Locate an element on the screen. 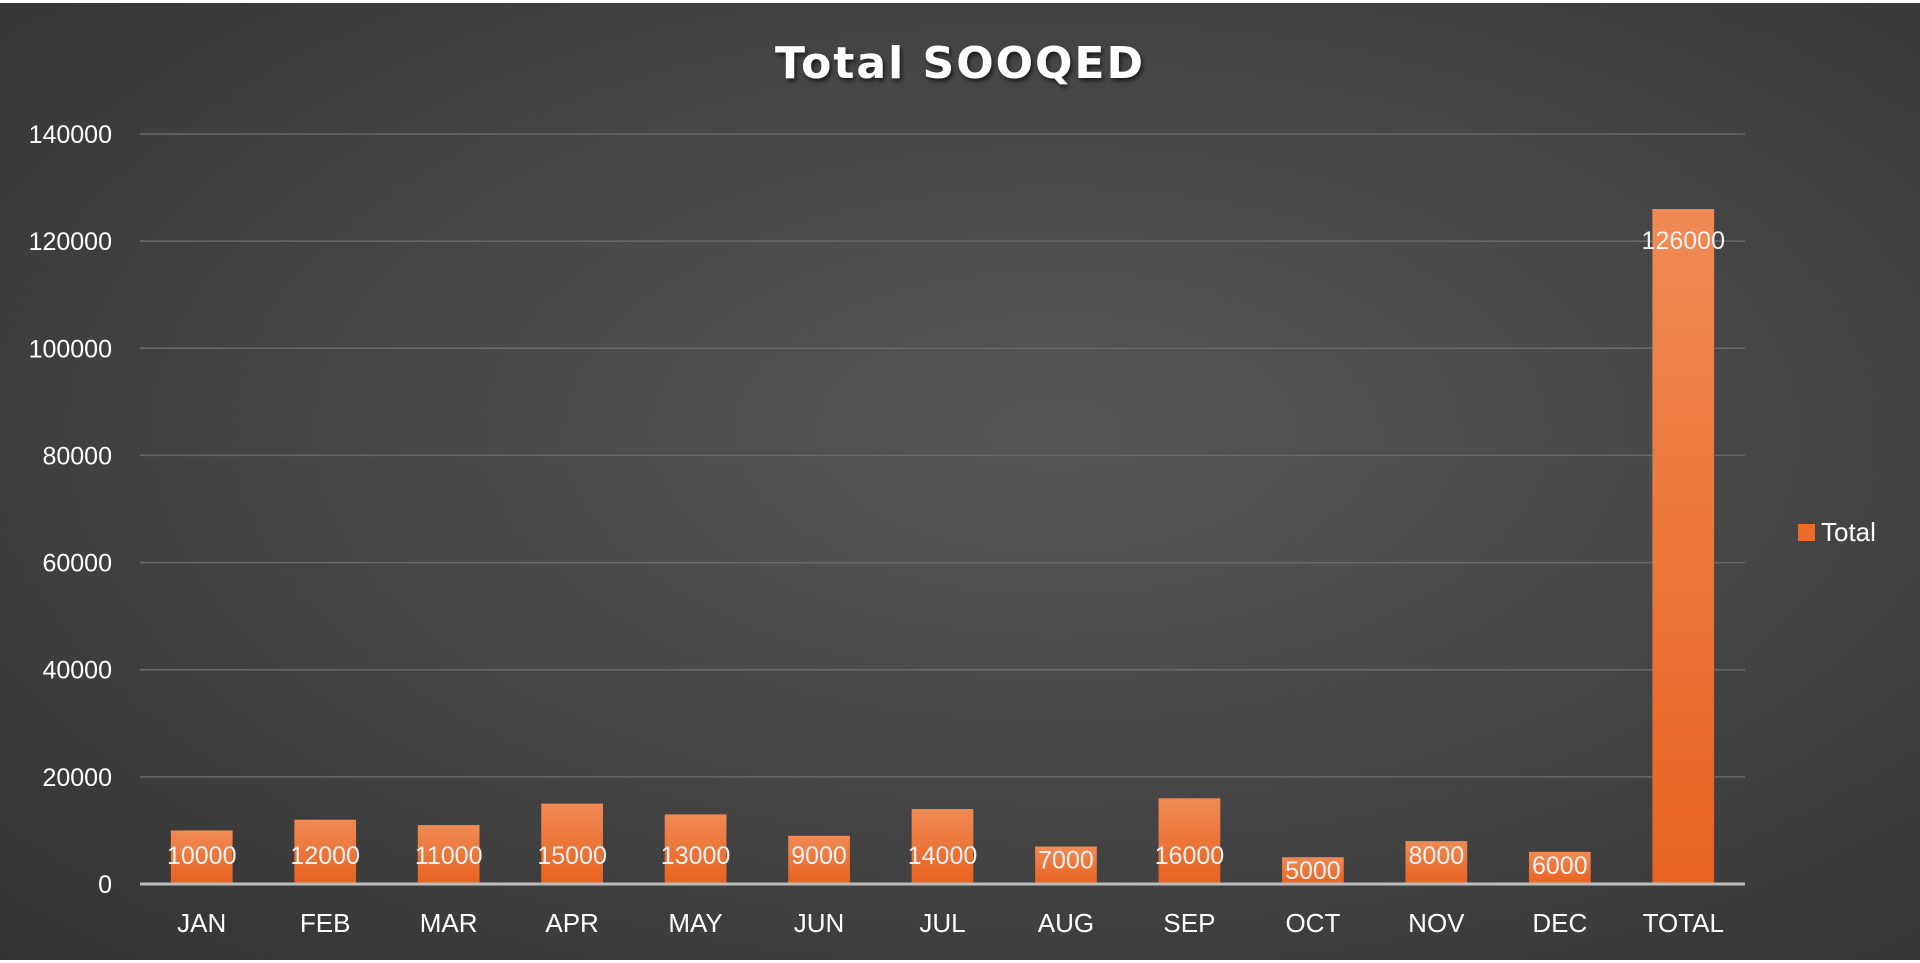 The image size is (1920, 963). y-tick-label: 60000 is located at coordinates (77, 564).